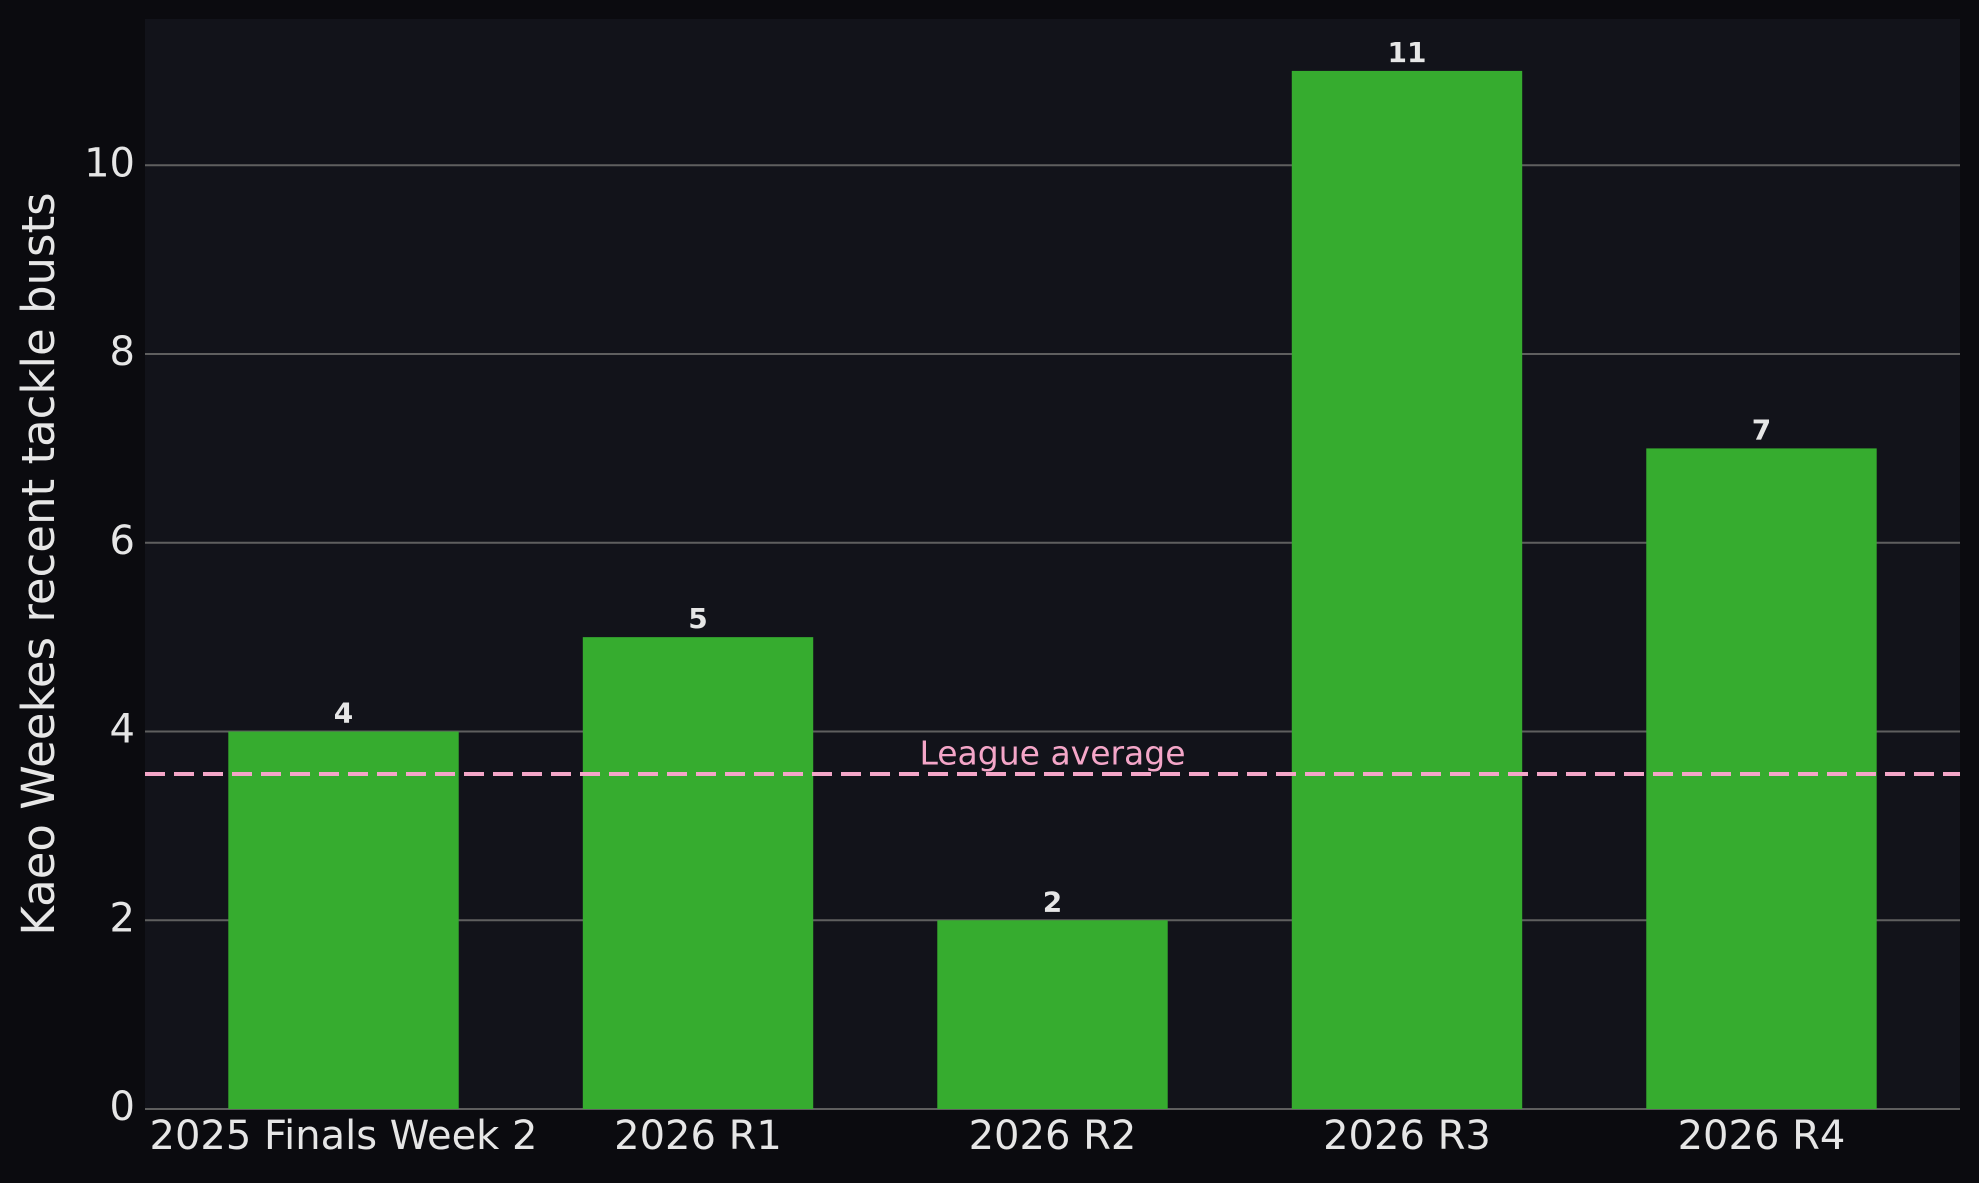  I want to click on x-tick-label: 2026 R3, so click(1407, 1136).